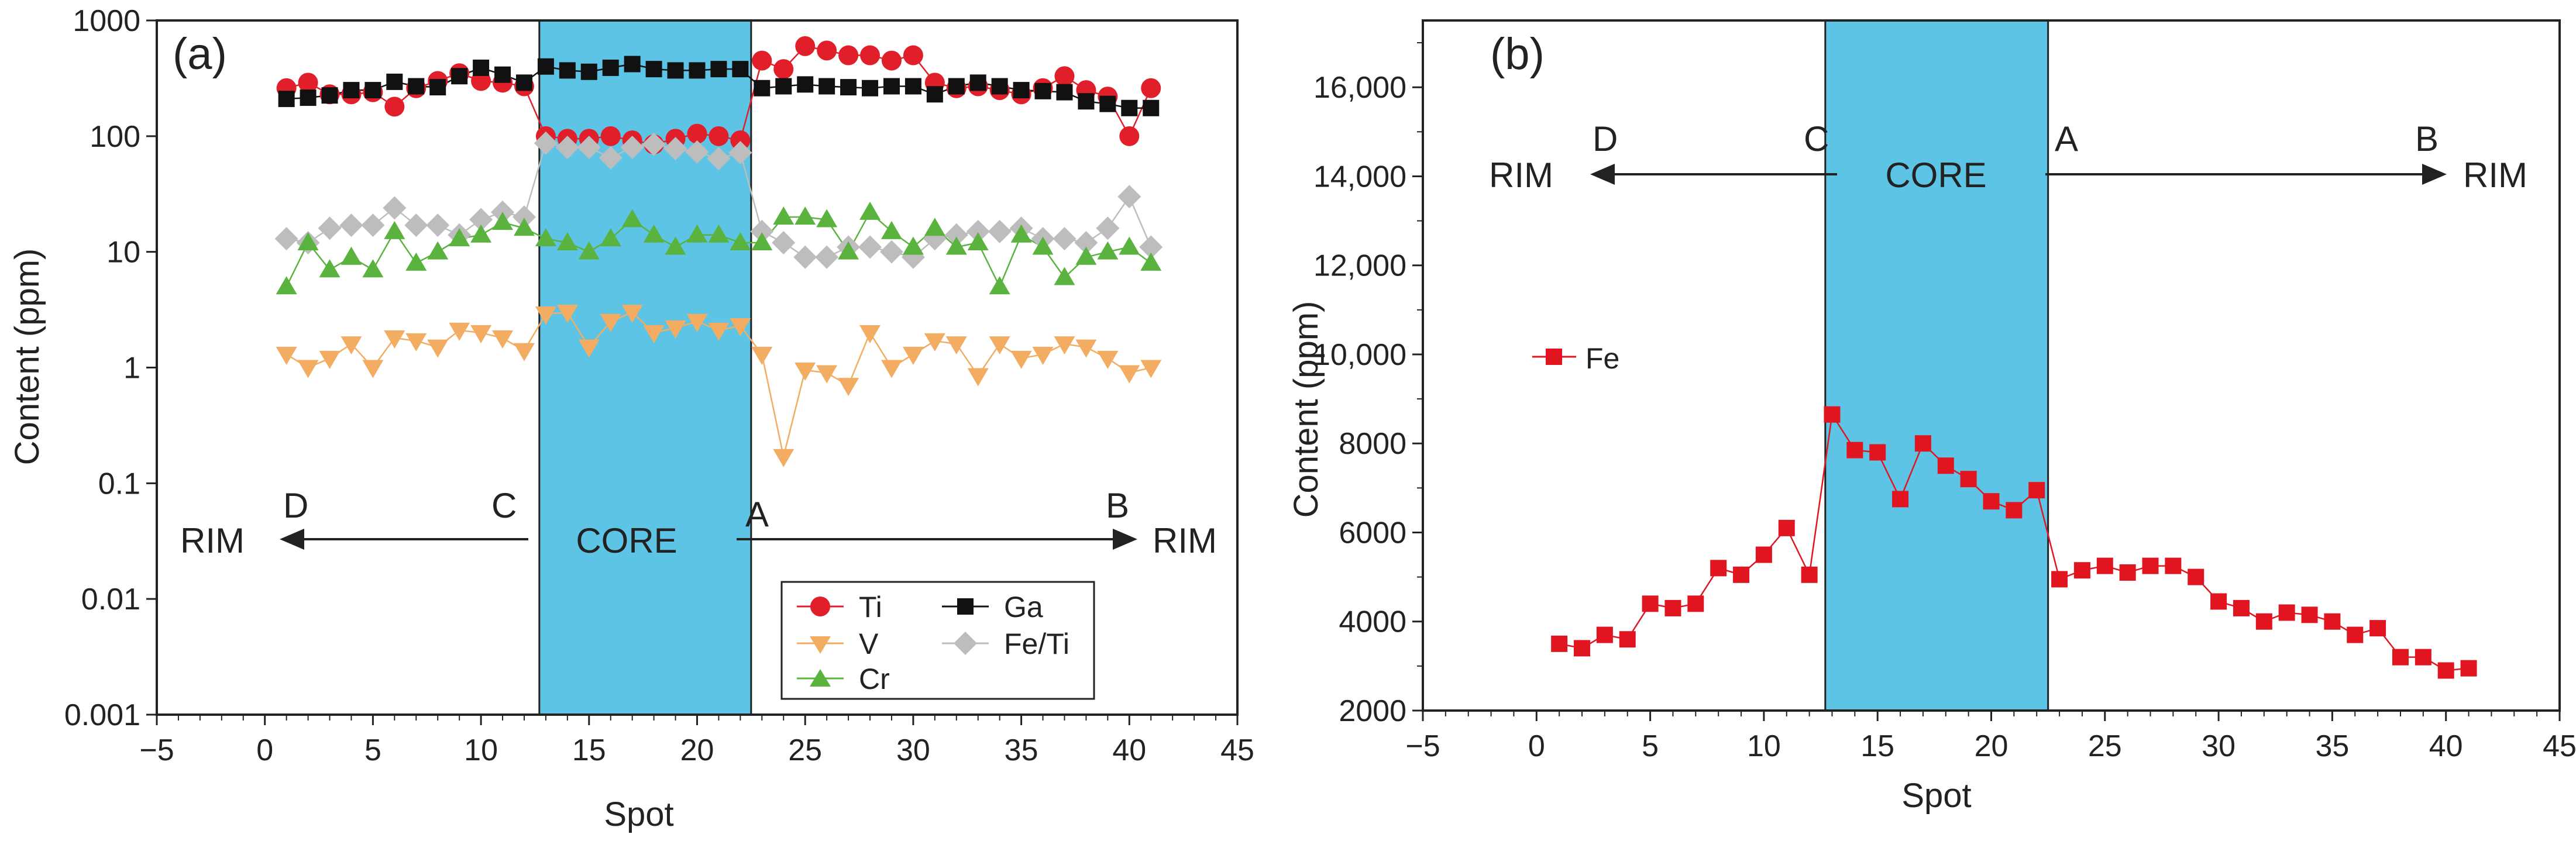 This screenshot has height=848, width=2576. What do you see at coordinates (820, 606) in the screenshot?
I see `legend-marker-ti` at bounding box center [820, 606].